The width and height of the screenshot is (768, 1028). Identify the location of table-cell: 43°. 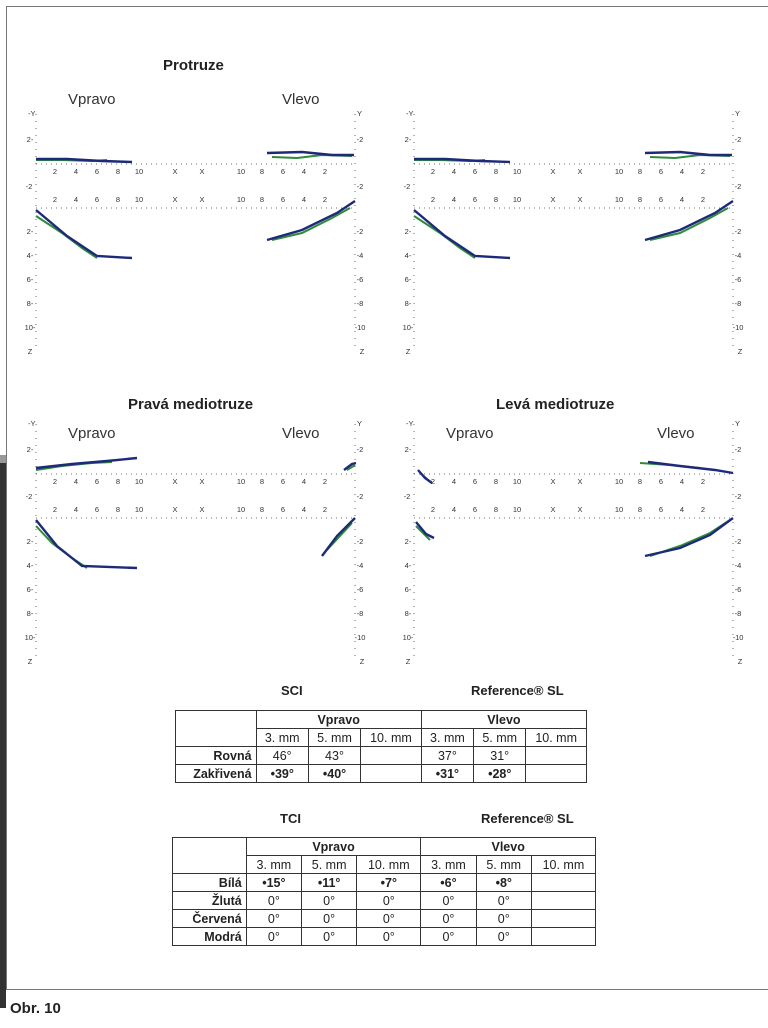
(334, 755).